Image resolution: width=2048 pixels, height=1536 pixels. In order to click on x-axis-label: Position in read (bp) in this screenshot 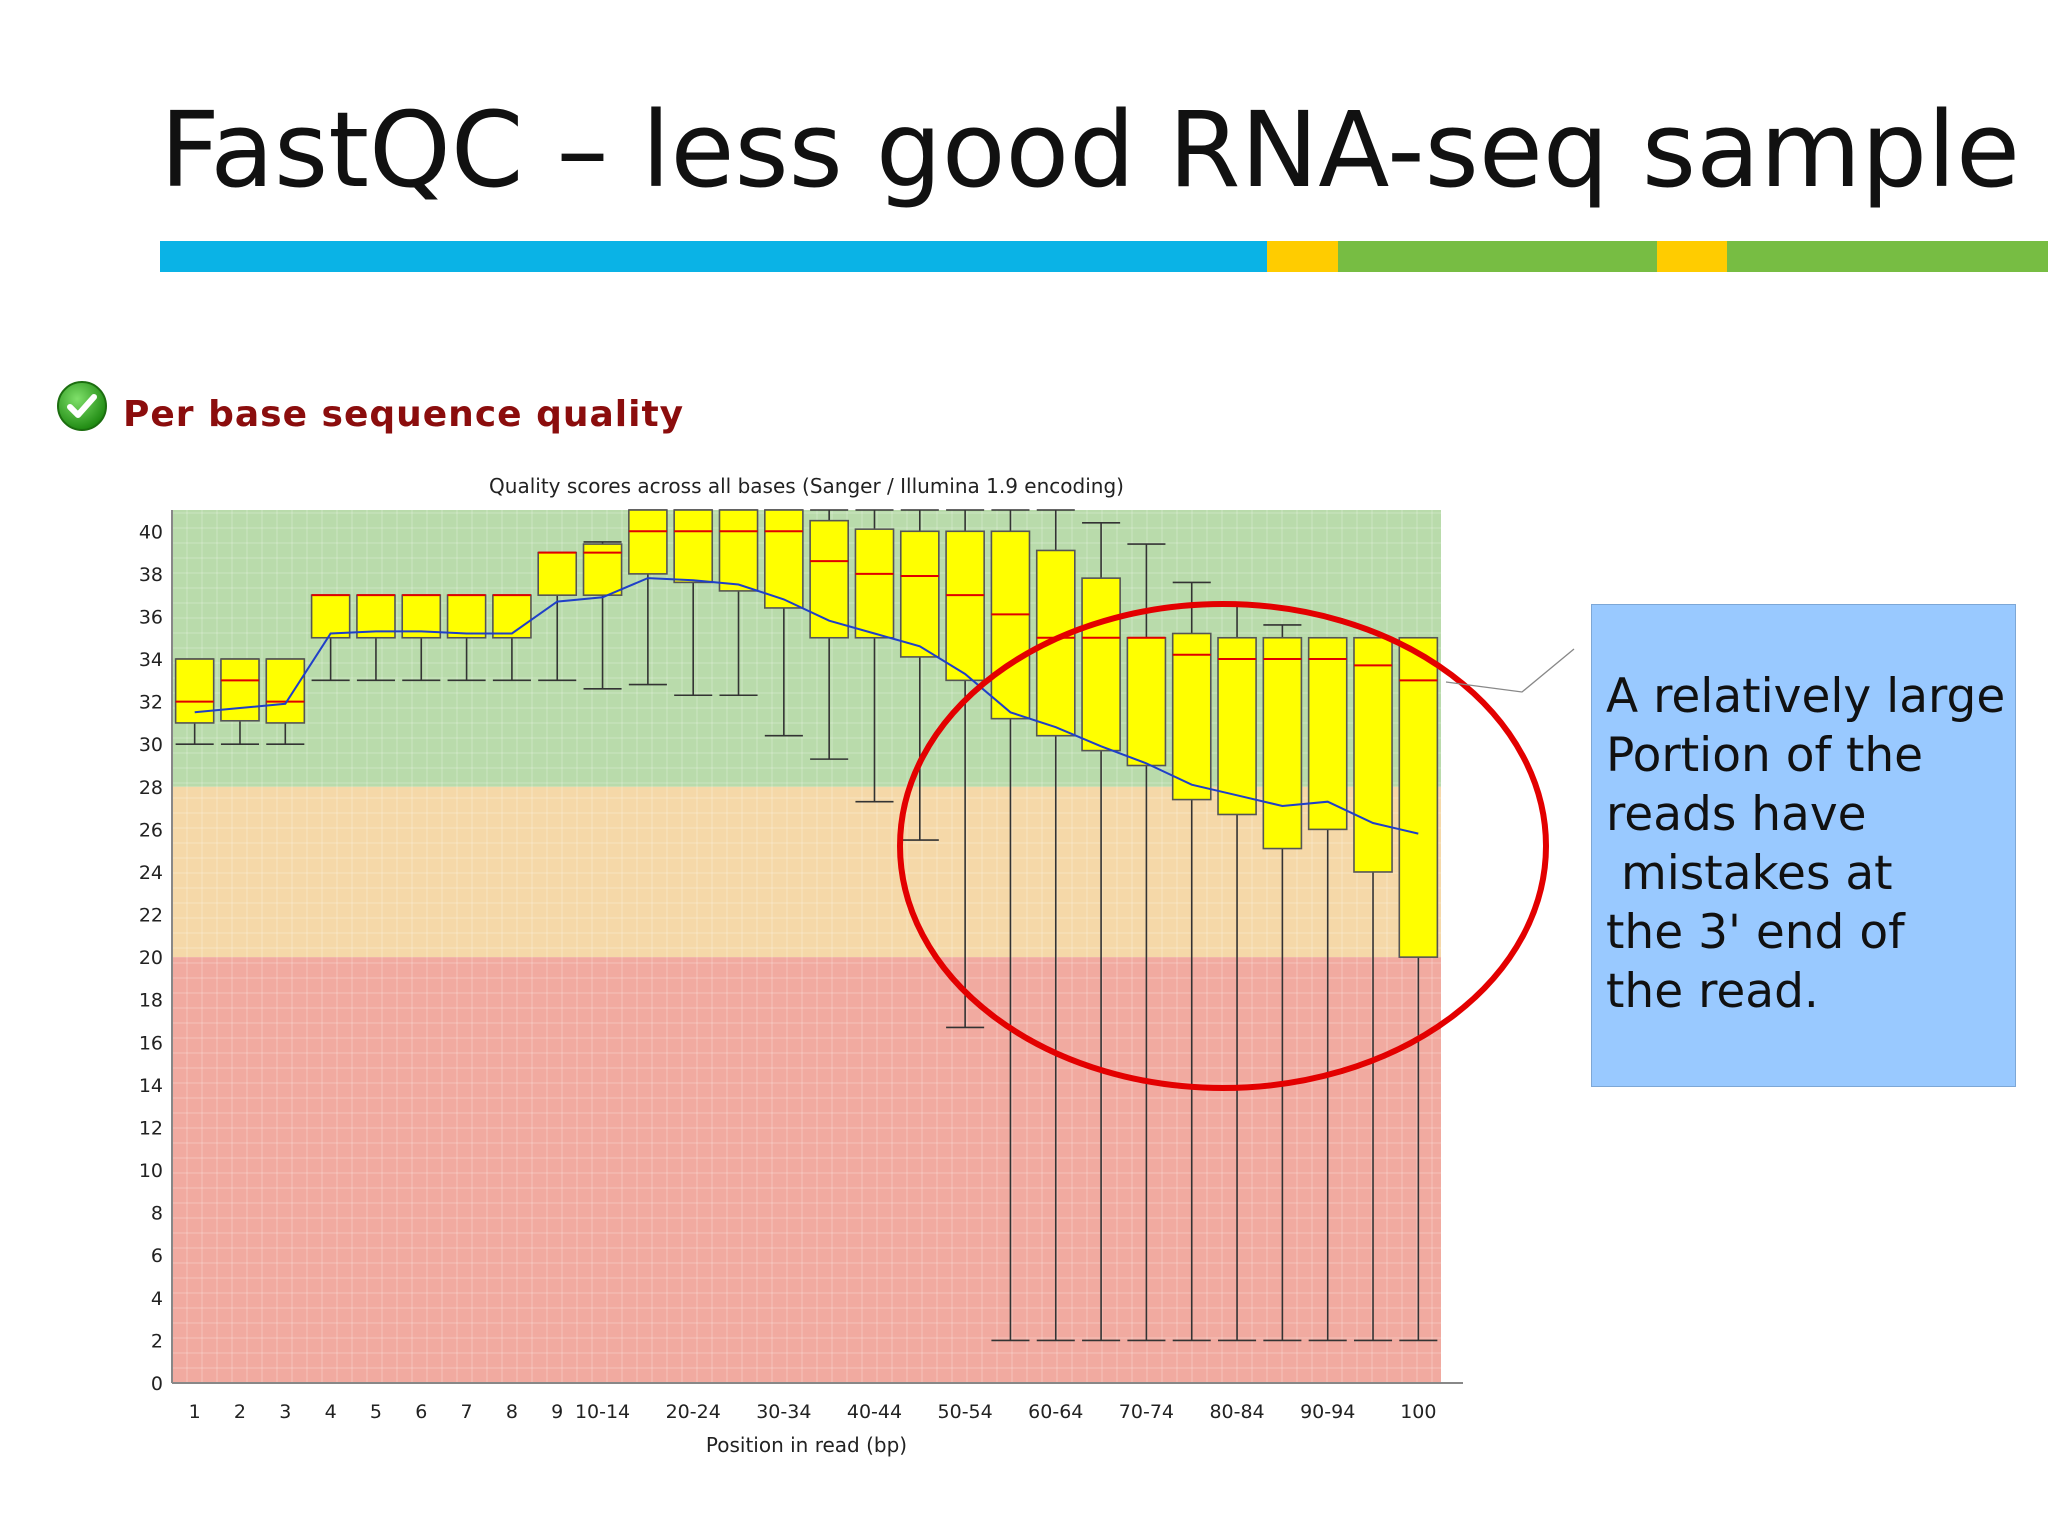, I will do `click(806, 1445)`.